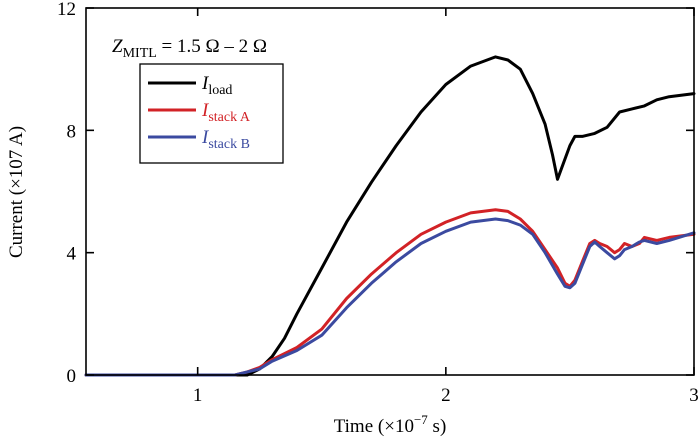  I want to click on y-axis-label: Current (×107 A), so click(16, 192).